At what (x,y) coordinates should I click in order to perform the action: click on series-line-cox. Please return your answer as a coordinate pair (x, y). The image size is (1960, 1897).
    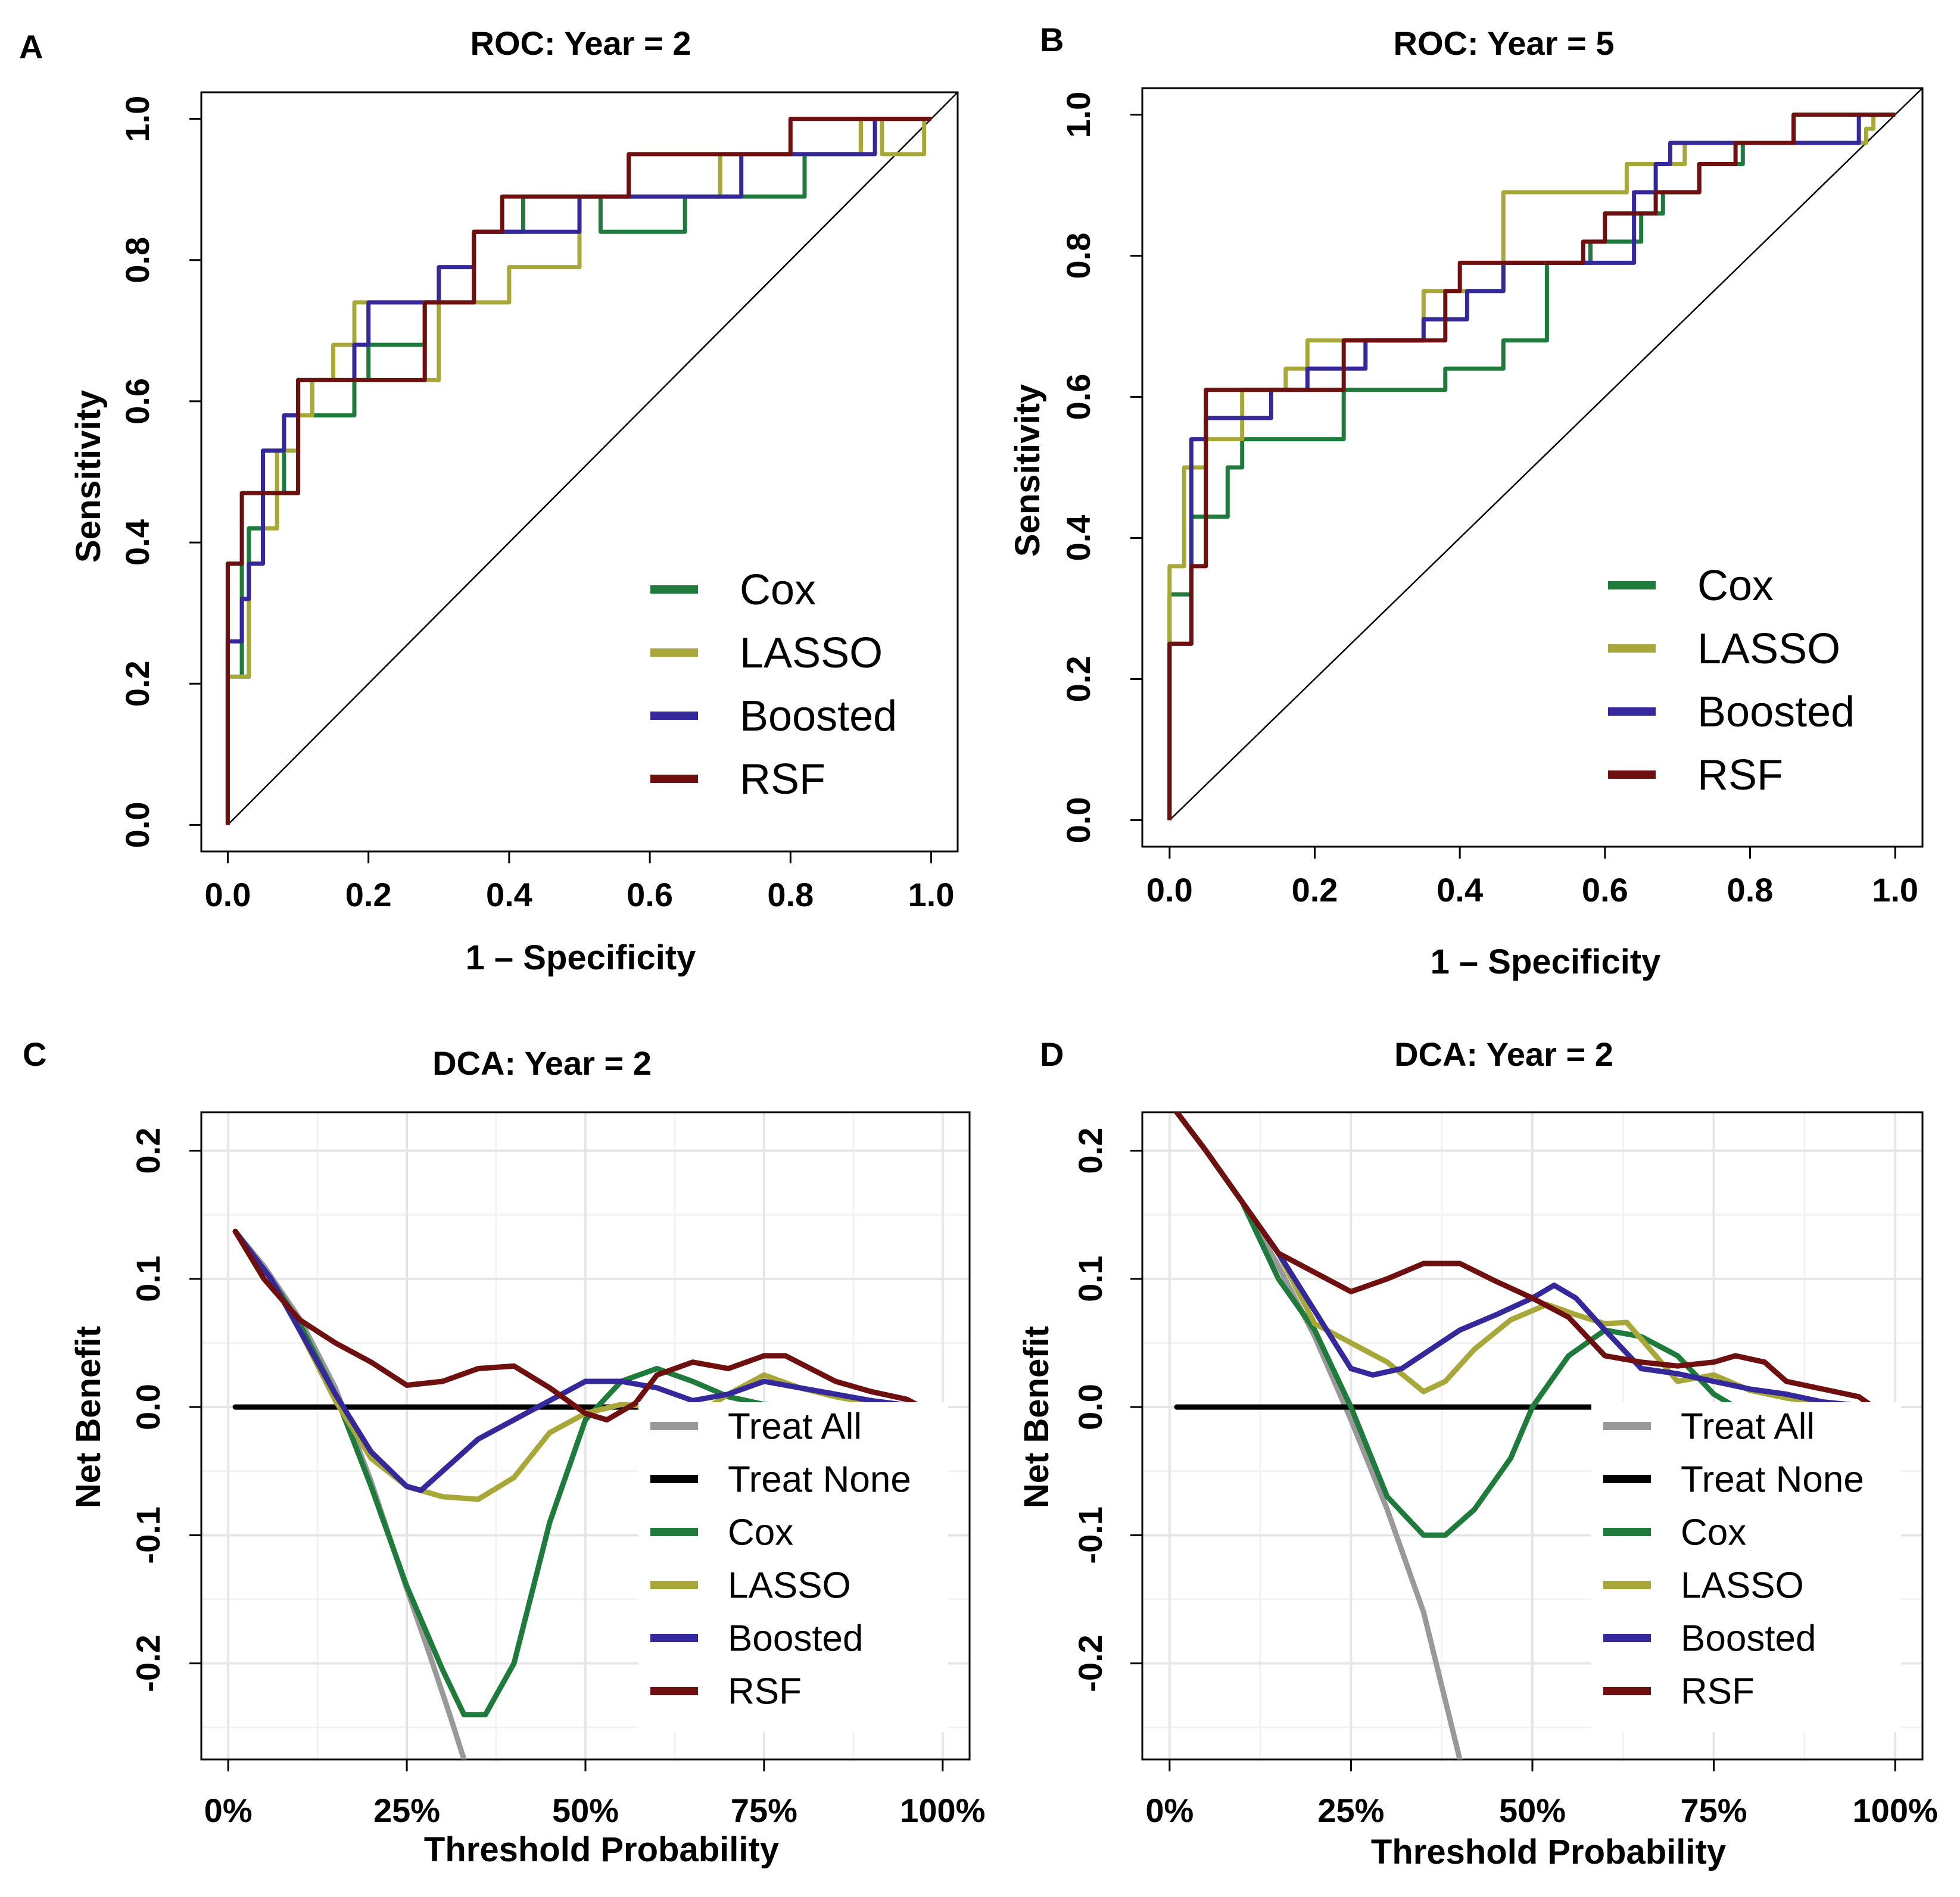
    Looking at the image, I should click on (1525, 1325).